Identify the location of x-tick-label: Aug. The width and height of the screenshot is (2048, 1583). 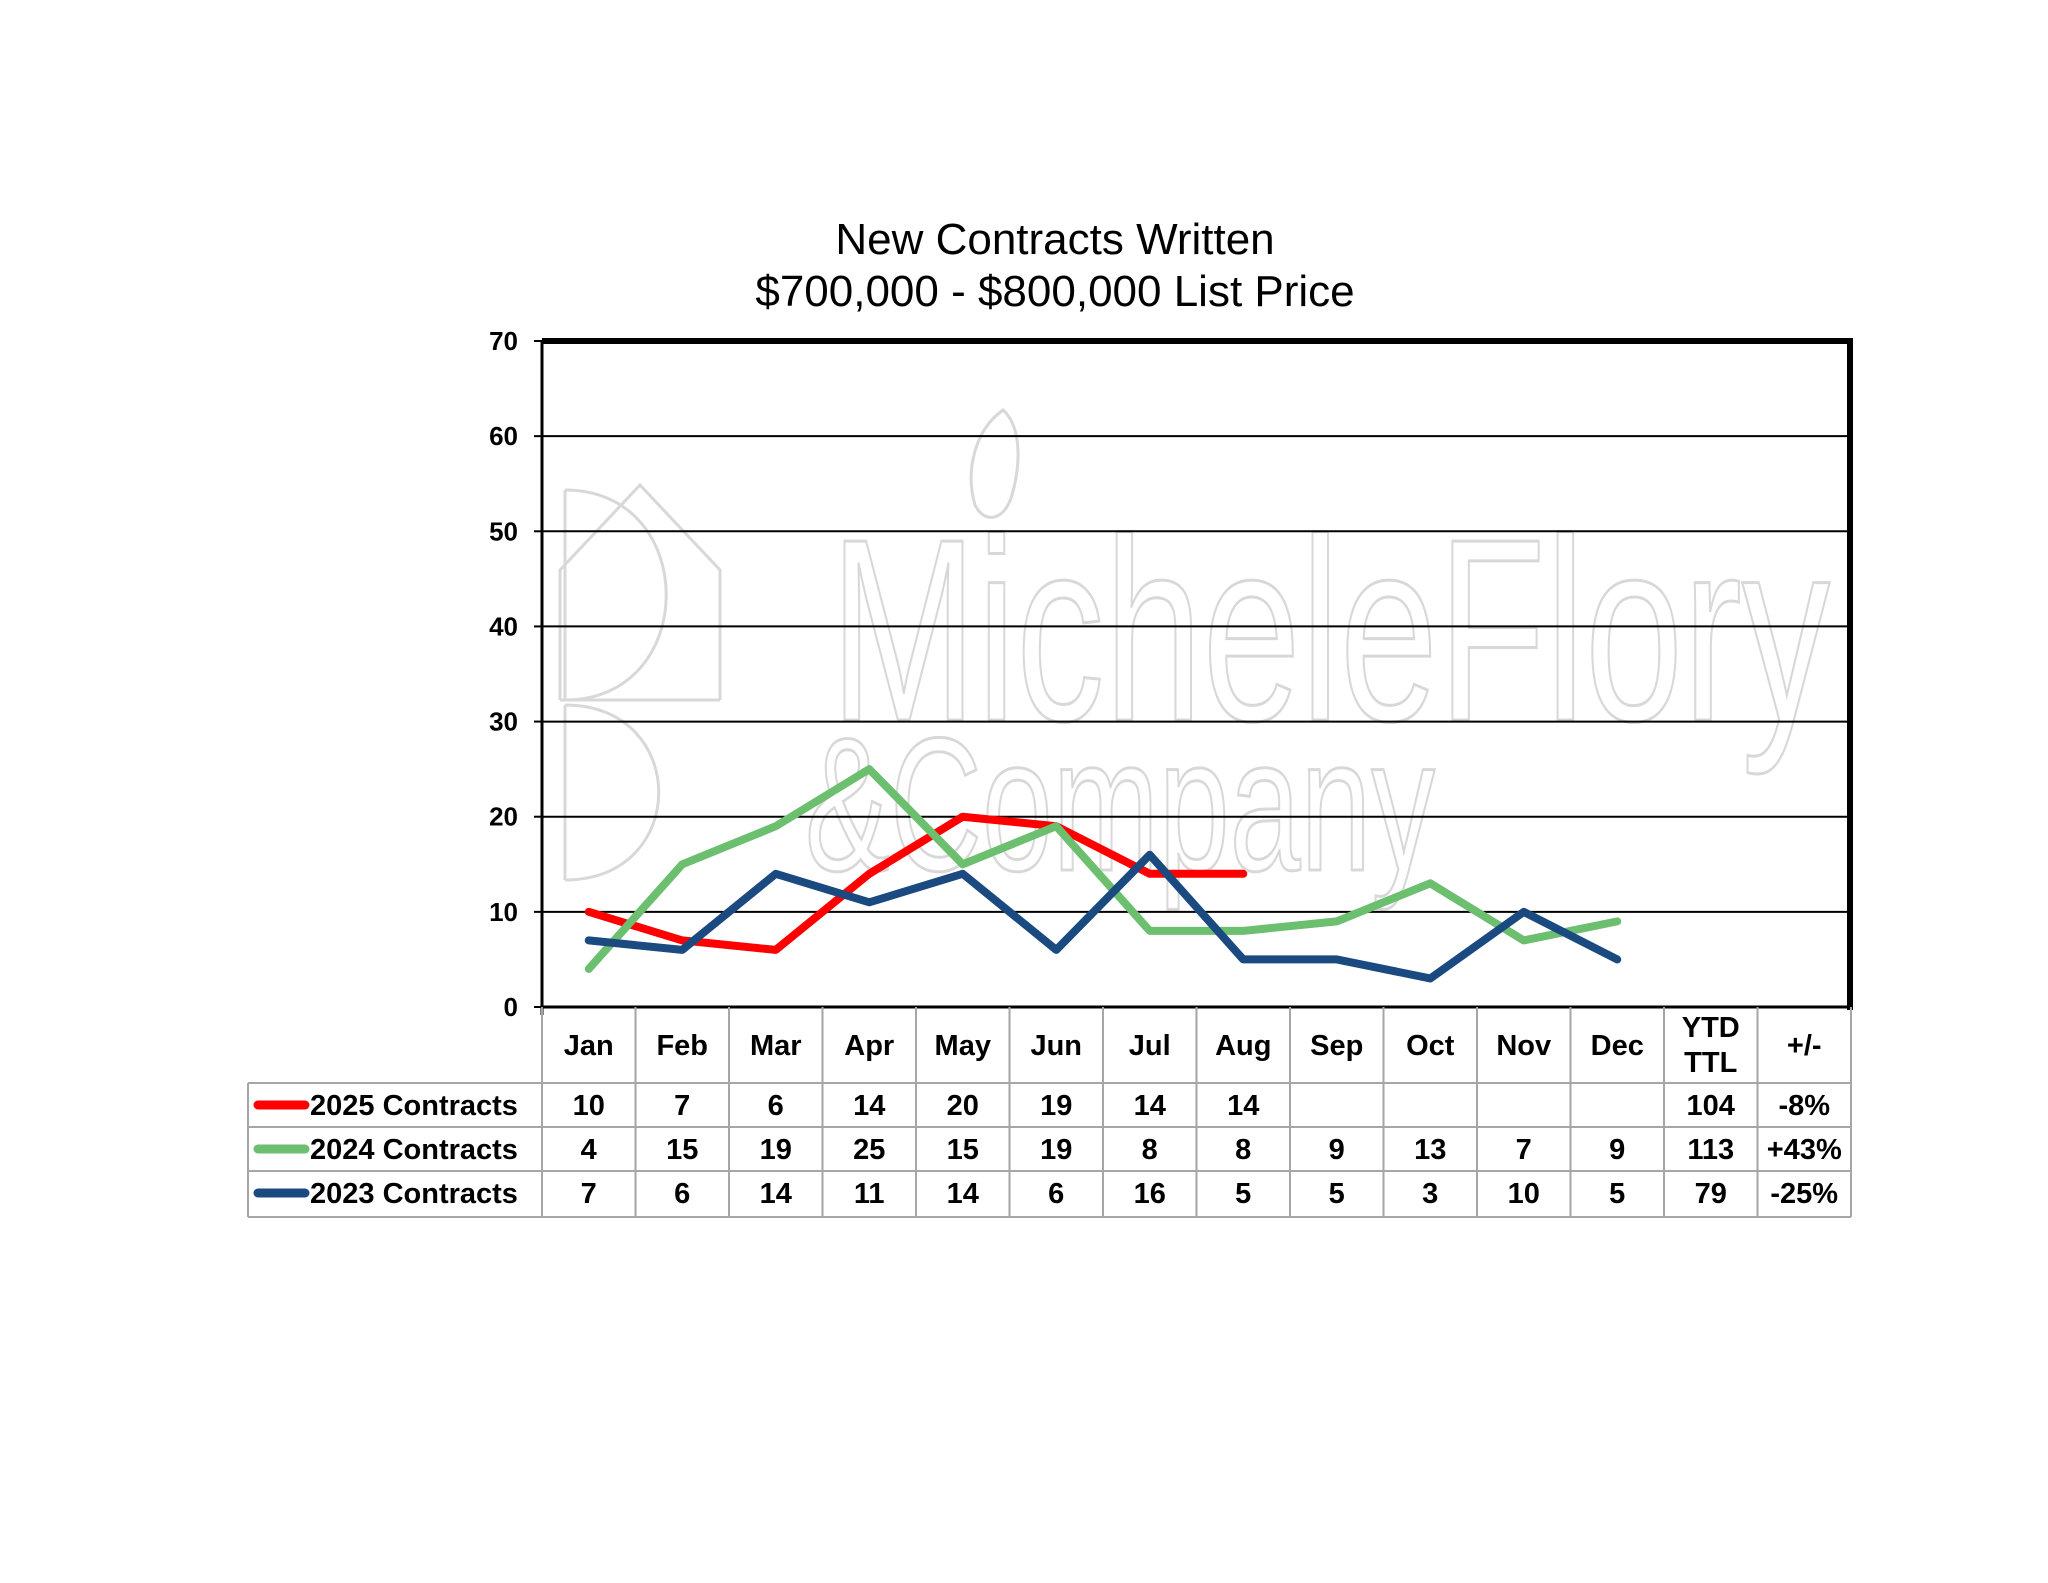
(1243, 1046).